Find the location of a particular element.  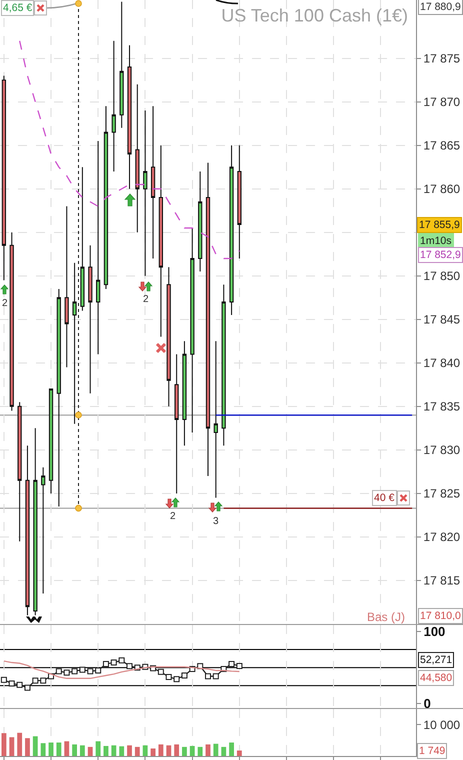

y-tick-label: 17 845 is located at coordinates (441, 319).